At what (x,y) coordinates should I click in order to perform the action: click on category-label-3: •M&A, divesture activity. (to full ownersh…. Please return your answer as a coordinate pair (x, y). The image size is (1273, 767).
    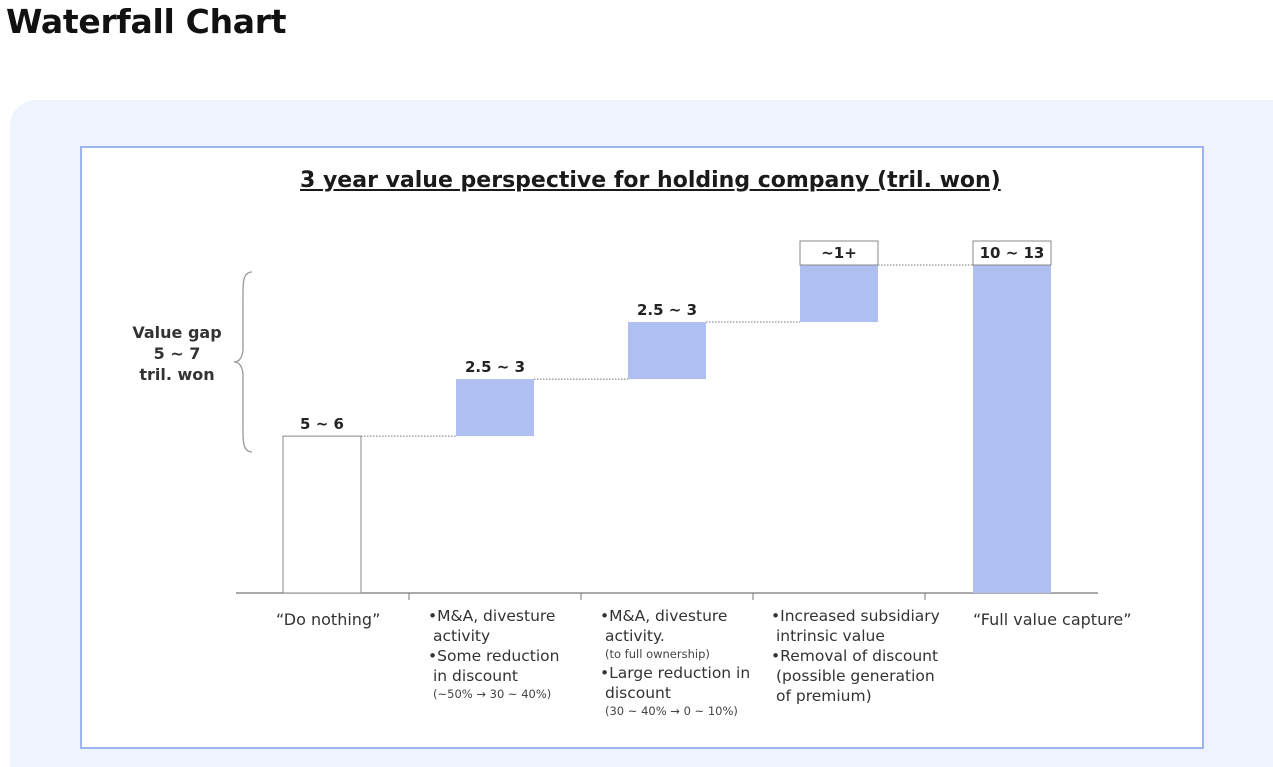
    Looking at the image, I should click on (675, 663).